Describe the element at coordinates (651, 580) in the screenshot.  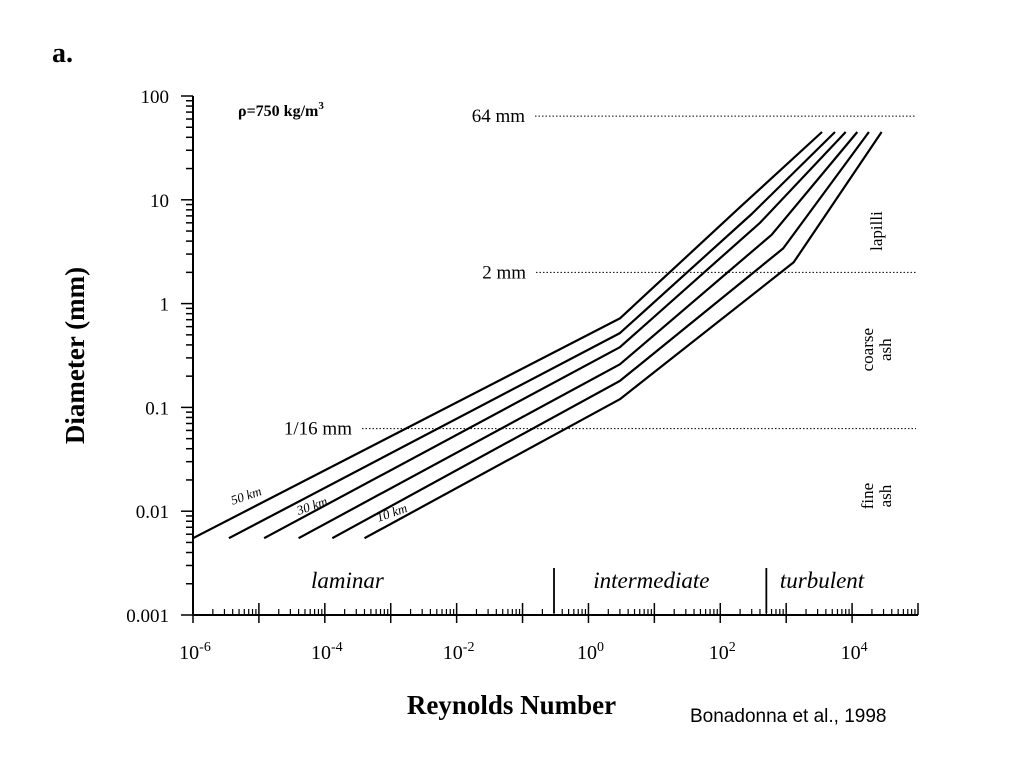
I see `regime-label: intermediate` at that location.